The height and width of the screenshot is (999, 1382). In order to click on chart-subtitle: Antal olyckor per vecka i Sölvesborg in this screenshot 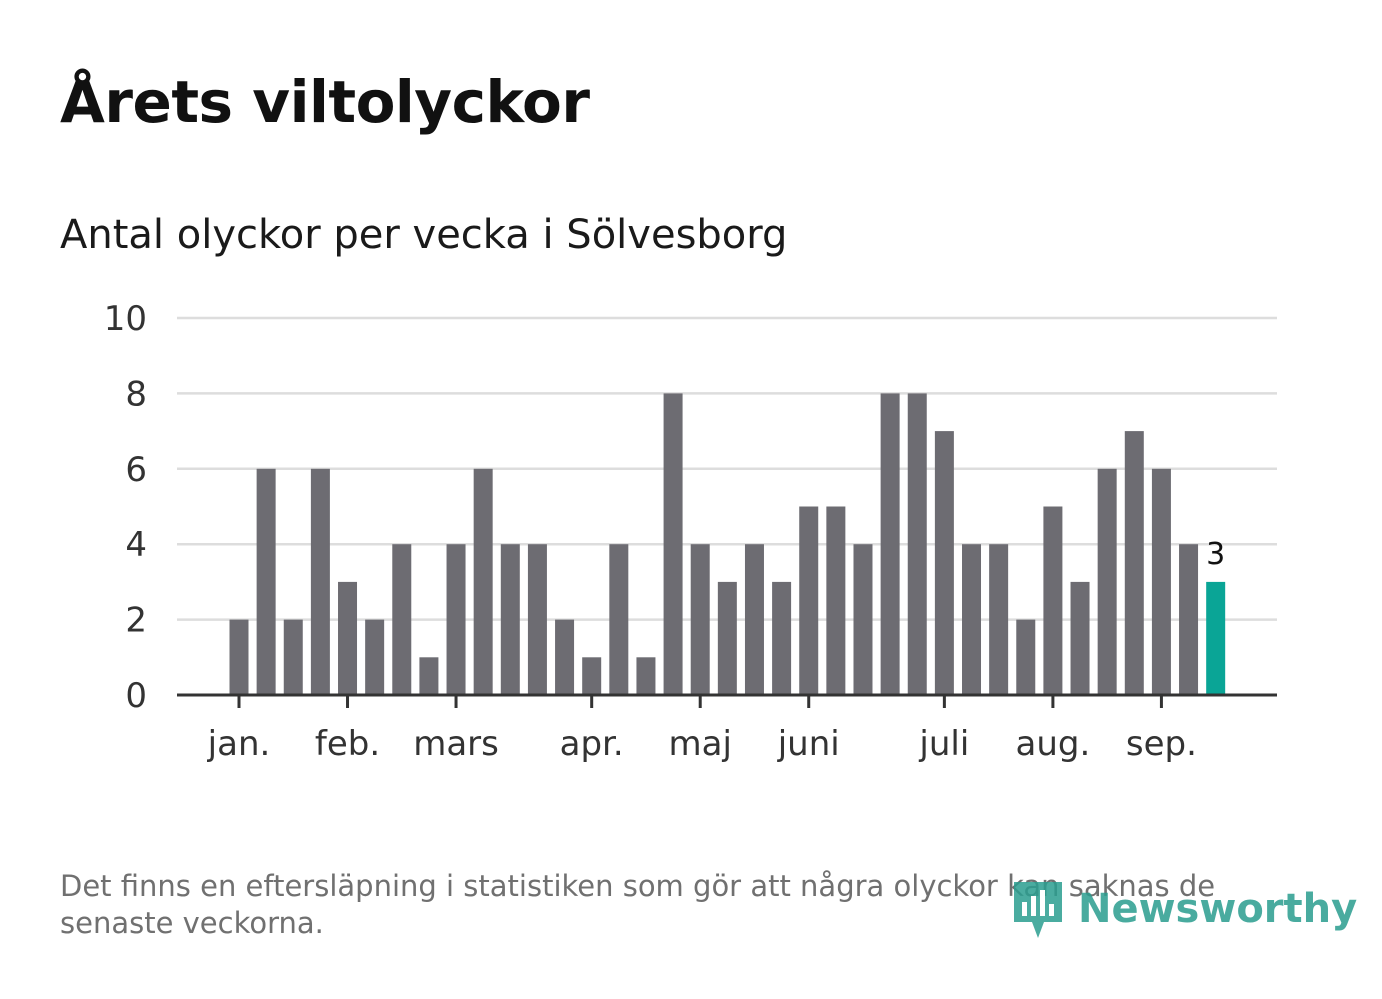, I will do `click(424, 235)`.